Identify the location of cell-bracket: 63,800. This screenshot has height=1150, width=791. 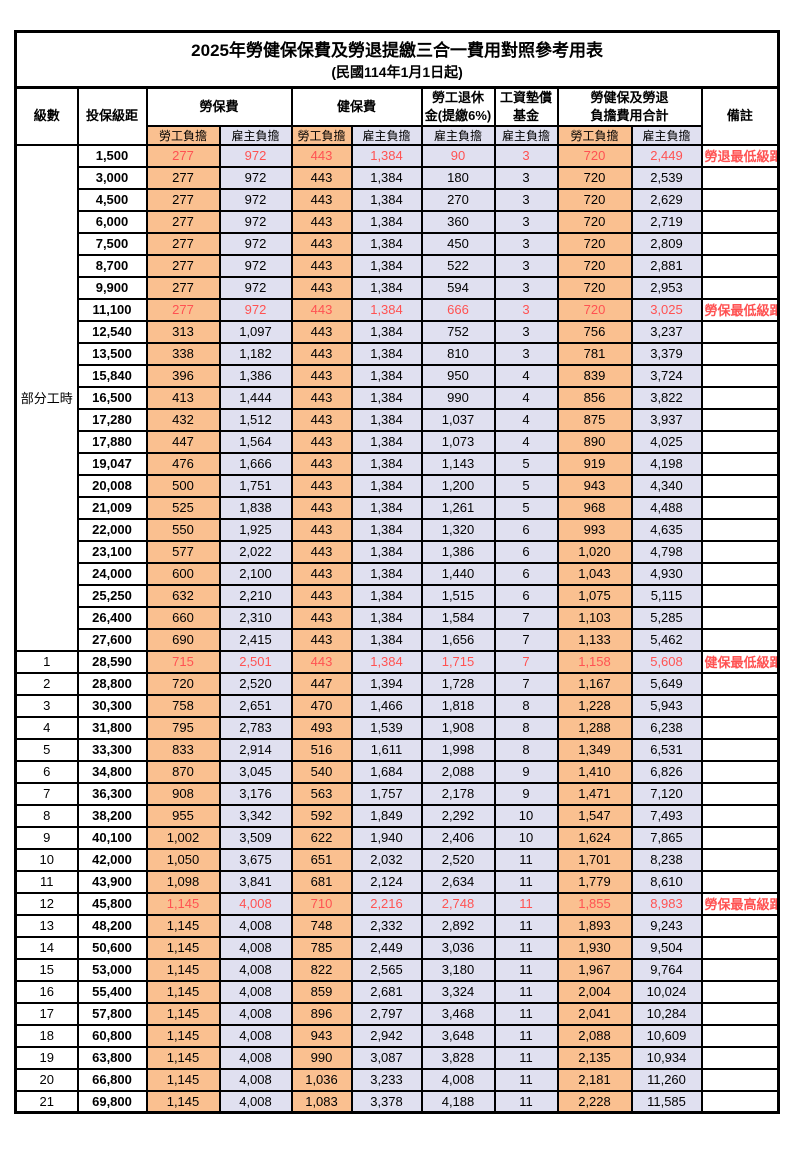
(112, 1057).